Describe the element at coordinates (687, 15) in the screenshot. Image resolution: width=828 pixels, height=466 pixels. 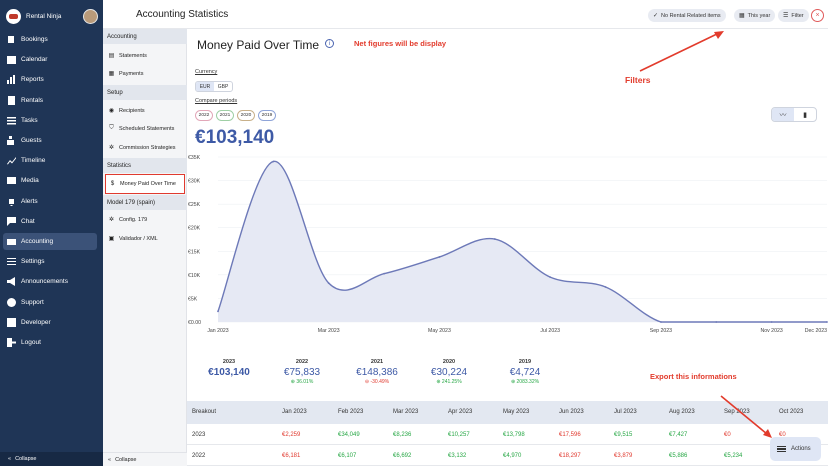
I see `rental-filter-pill: ✓ No Rental Related items` at that location.